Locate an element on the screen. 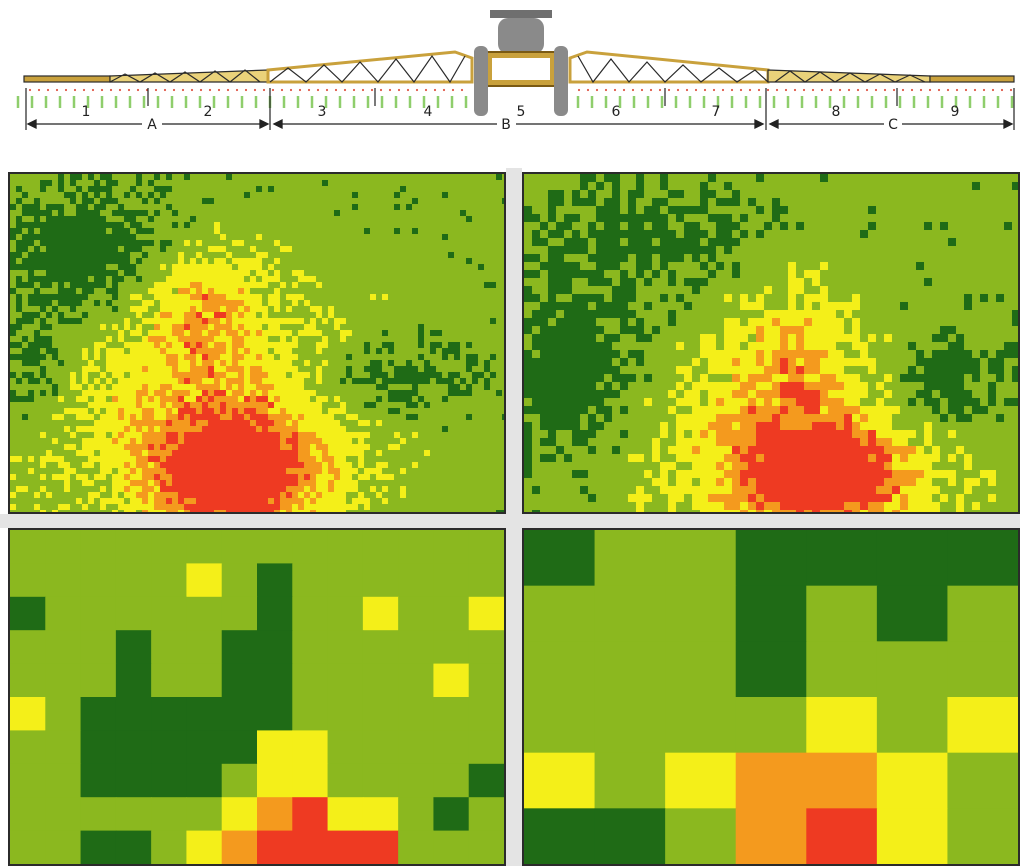 Image resolution: width=1020 pixels, height=866 pixels. group-arrows is located at coordinates (520, 124).